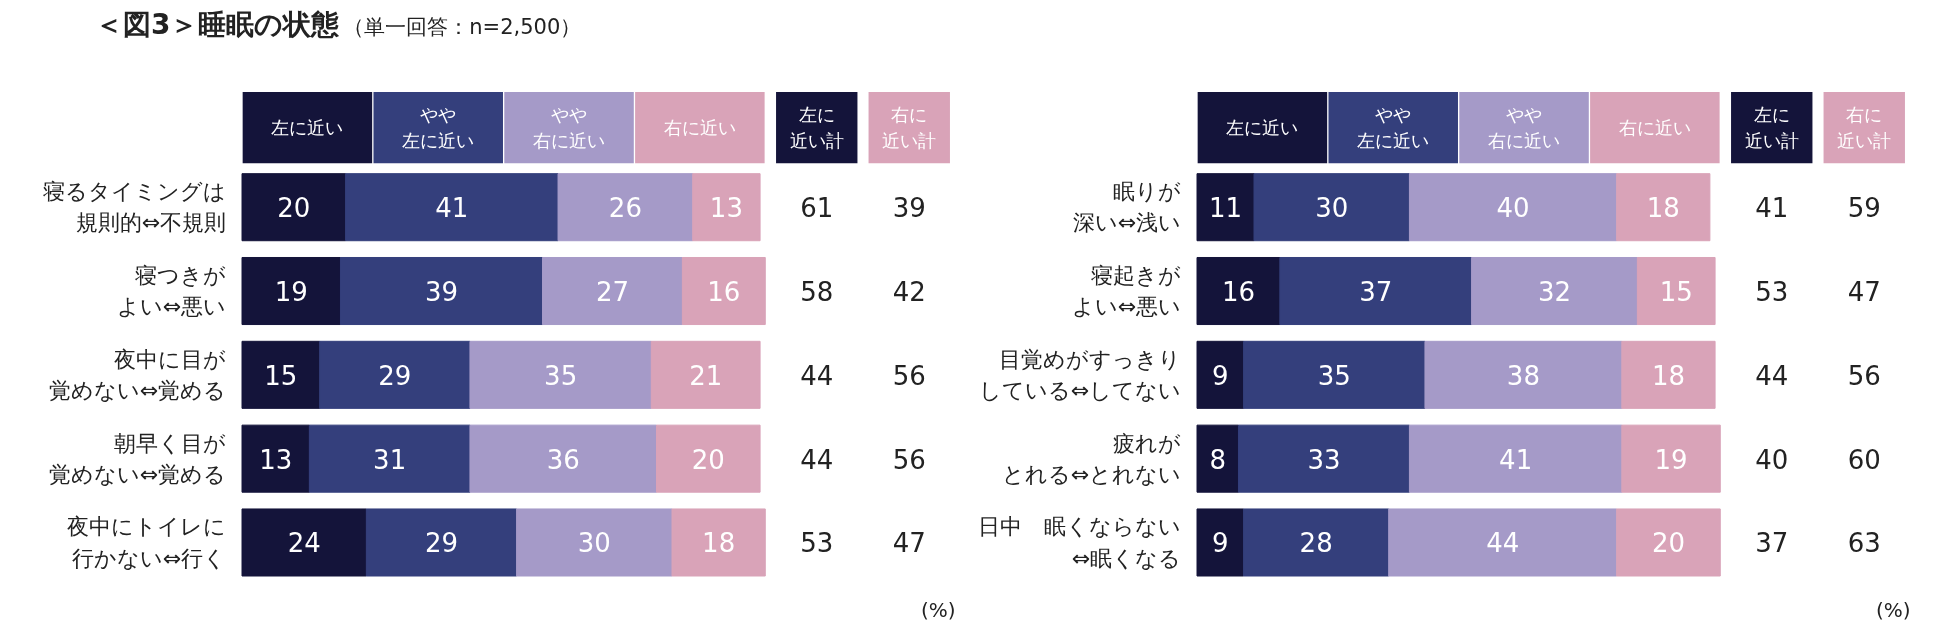 The height and width of the screenshot is (641, 1950). Describe the element at coordinates (147, 542) in the screenshot. I see `y-tick-label: 夜中にトイレに行かない⇔行く` at that location.